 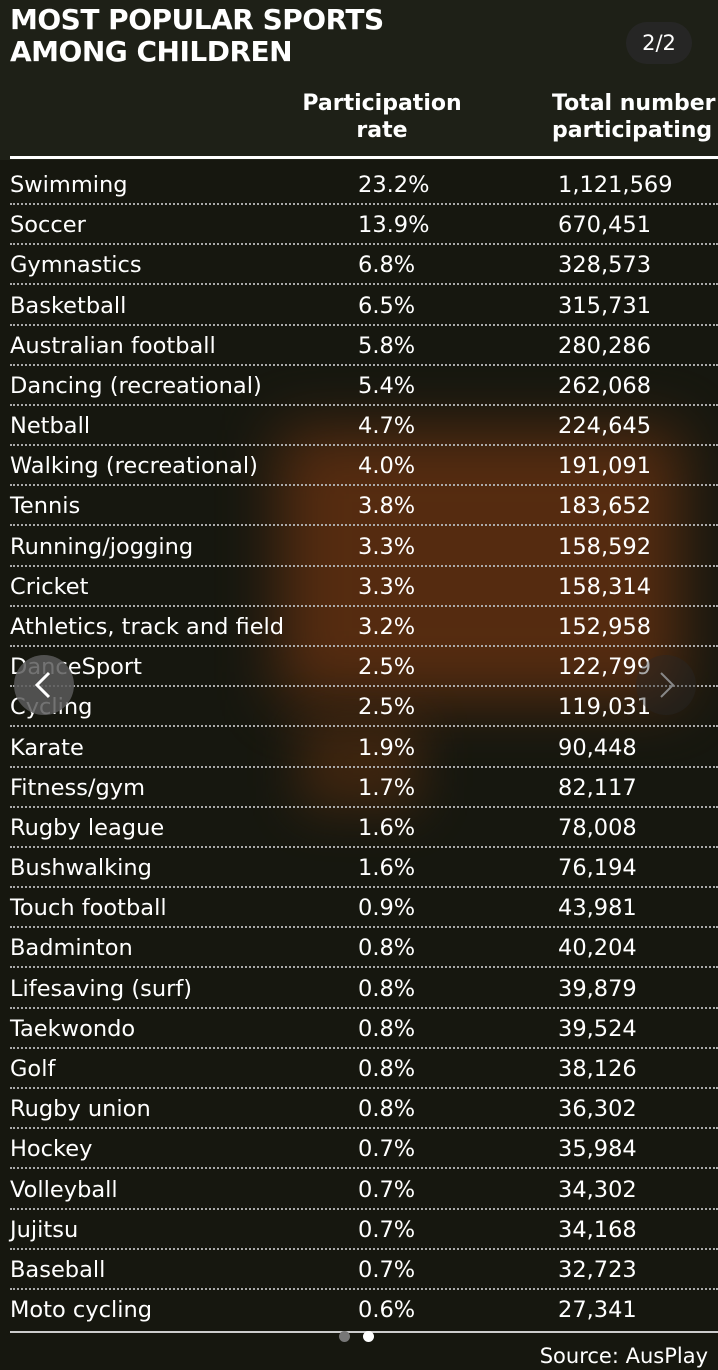 I want to click on sport-name: Tennis, so click(x=45, y=506).